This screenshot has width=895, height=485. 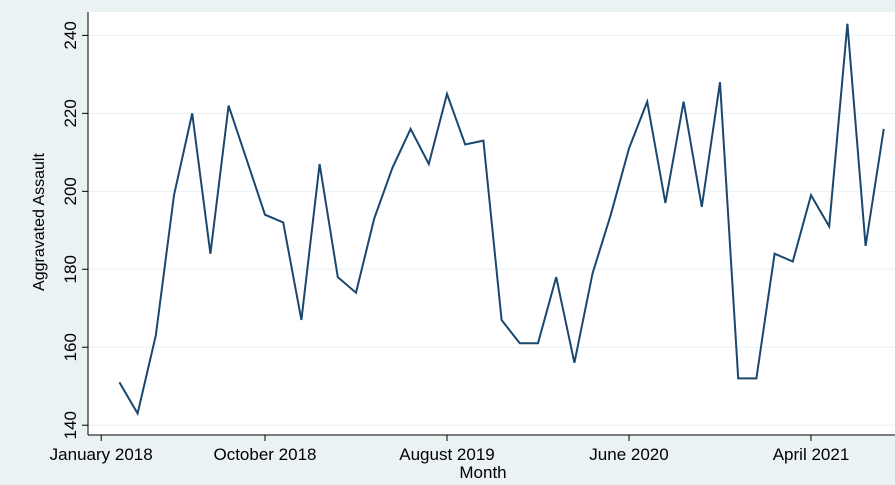 I want to click on x-tick-label: October 2018, so click(x=264, y=454).